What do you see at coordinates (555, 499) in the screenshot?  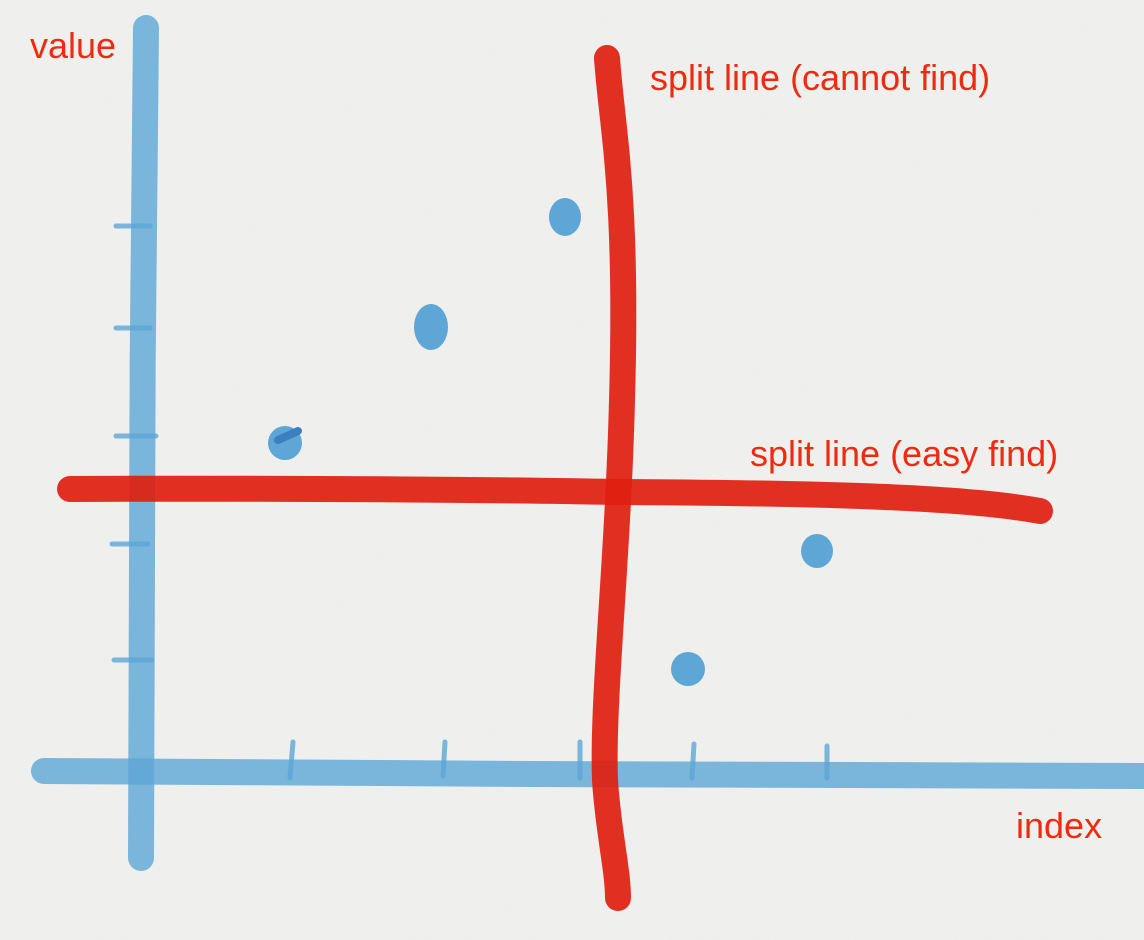 I see `horizontal-split-line` at bounding box center [555, 499].